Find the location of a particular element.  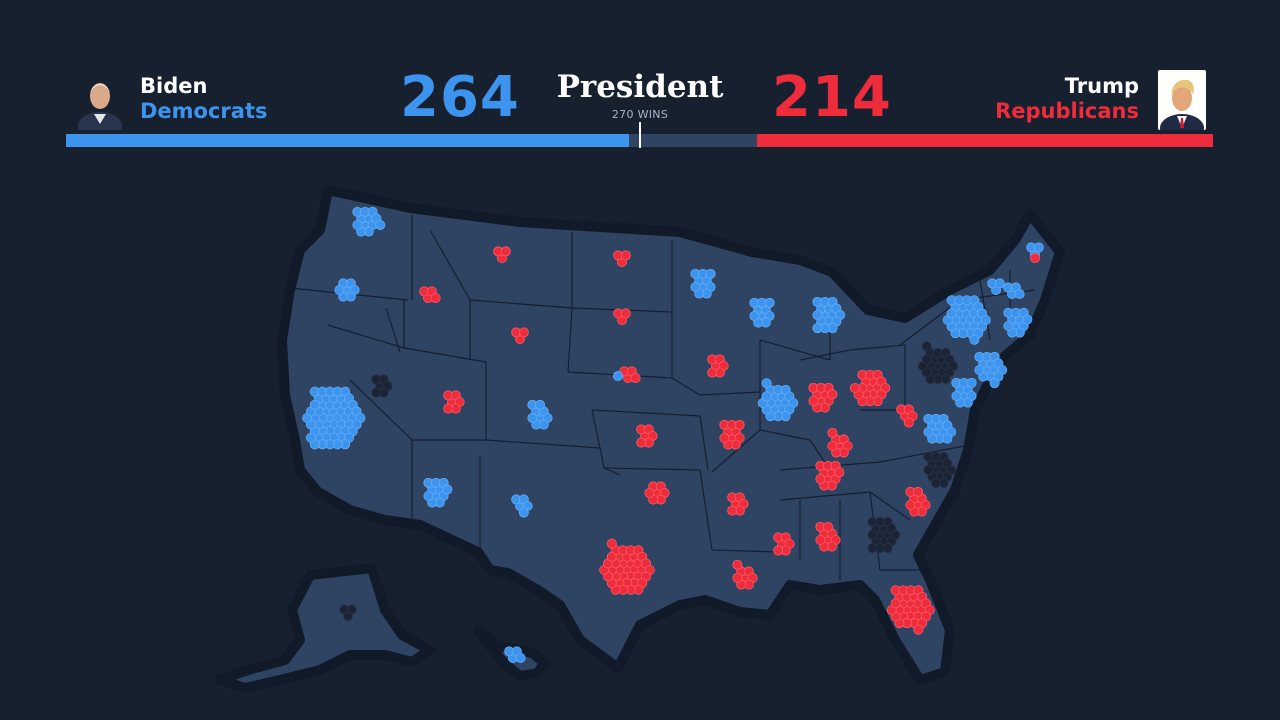

state-cluster-nj is located at coordinates (991, 370).